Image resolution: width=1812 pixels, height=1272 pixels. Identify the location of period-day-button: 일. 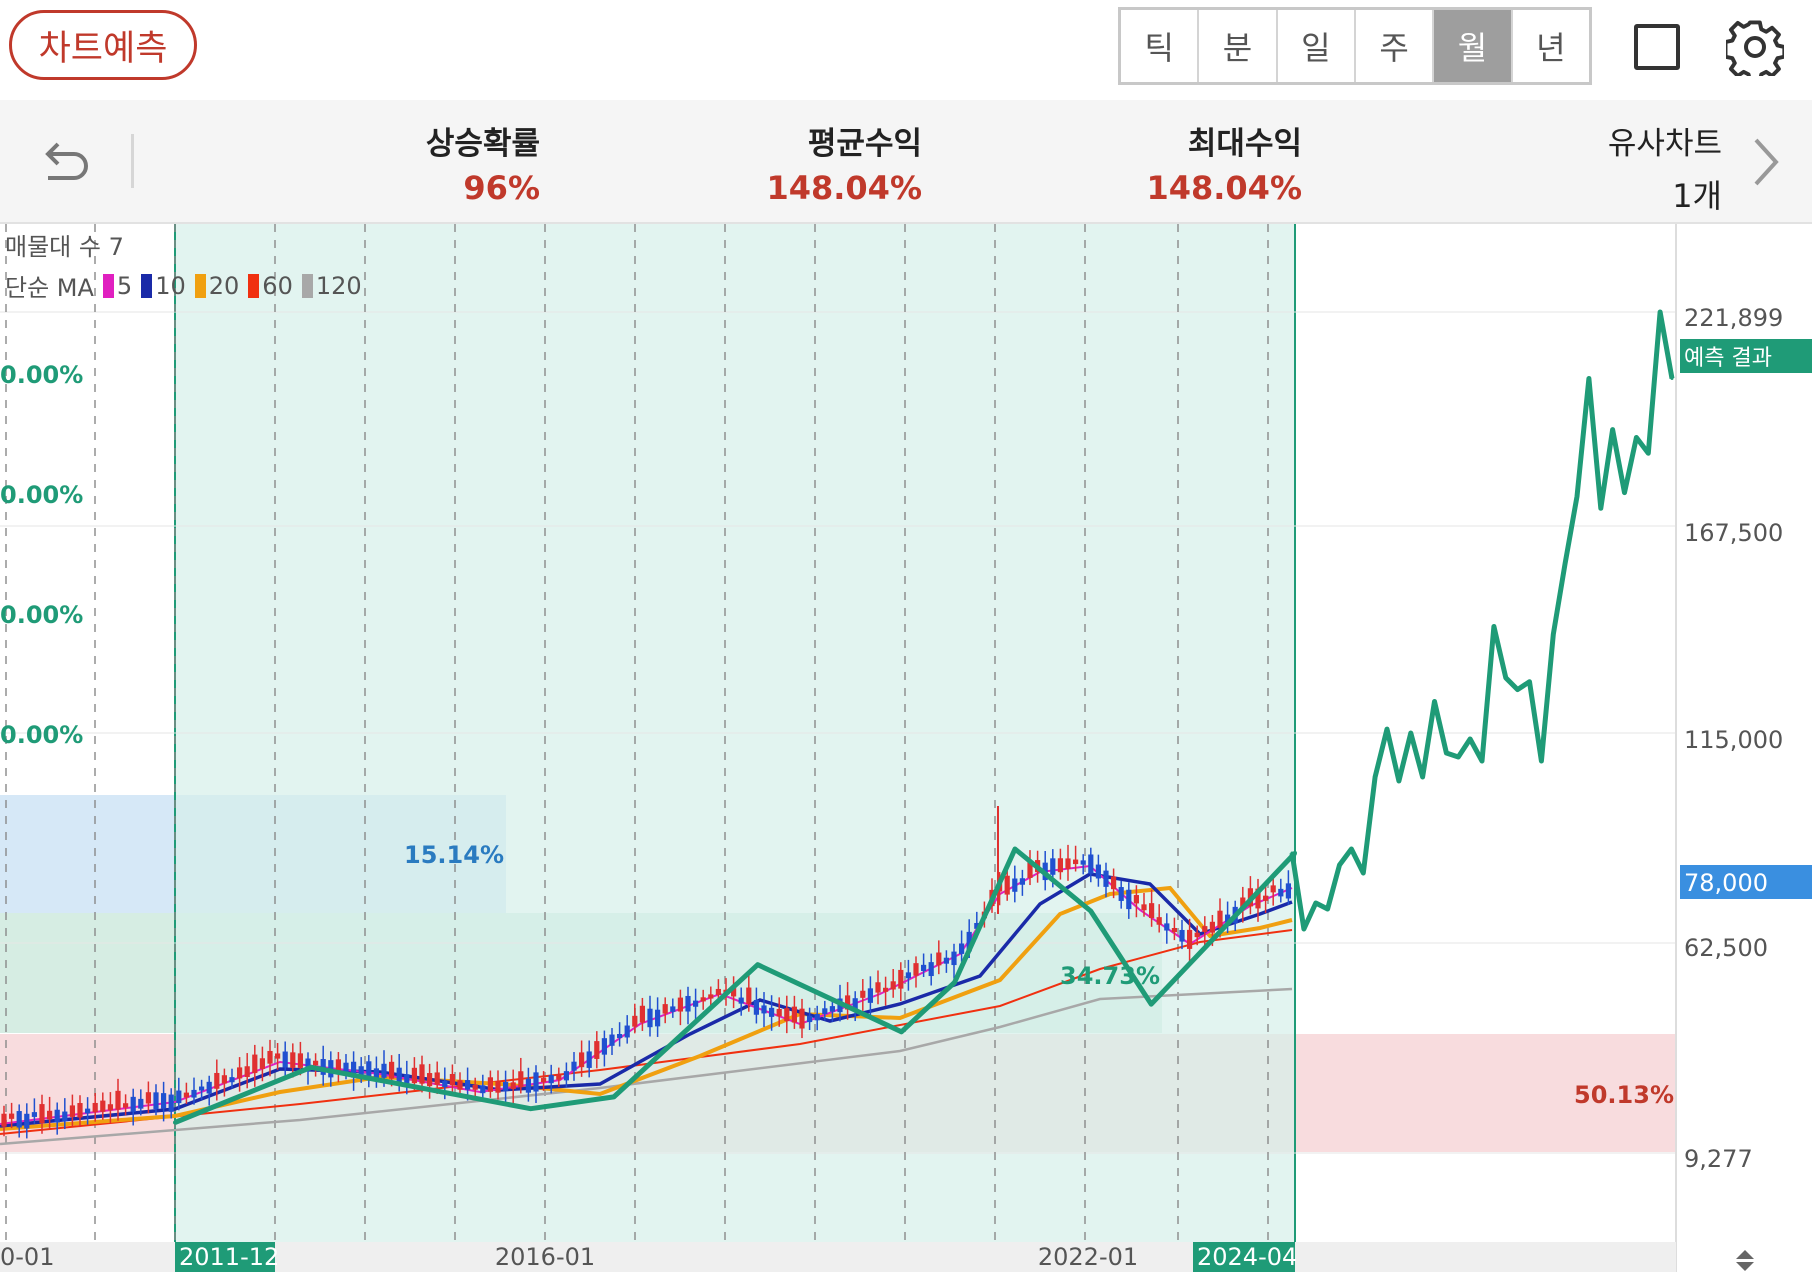
(1317, 46).